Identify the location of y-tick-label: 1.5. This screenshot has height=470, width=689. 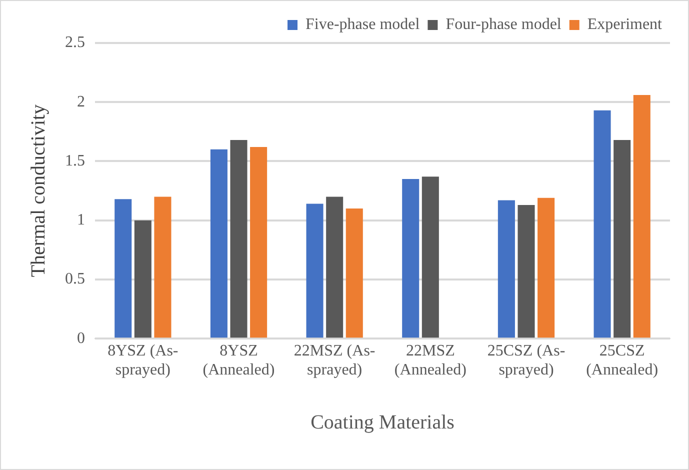
(75, 161).